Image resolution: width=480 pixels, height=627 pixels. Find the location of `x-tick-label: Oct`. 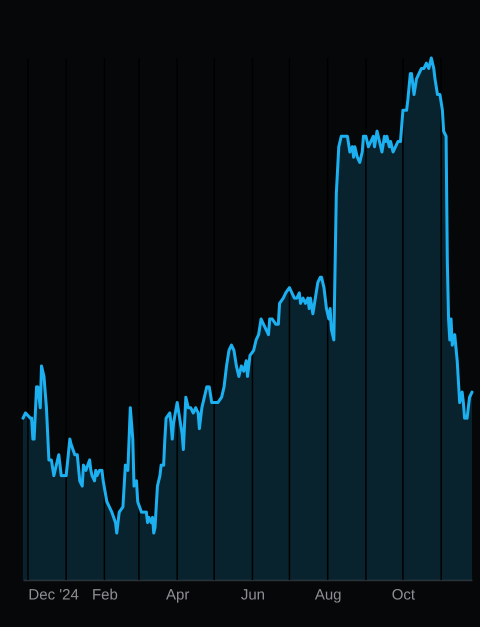

x-tick-label: Oct is located at coordinates (404, 595).